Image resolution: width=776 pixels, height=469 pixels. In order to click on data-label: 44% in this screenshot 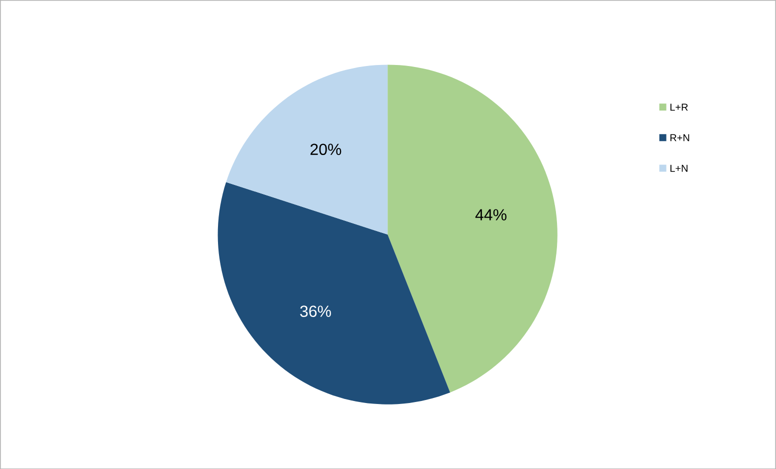, I will do `click(490, 214)`.